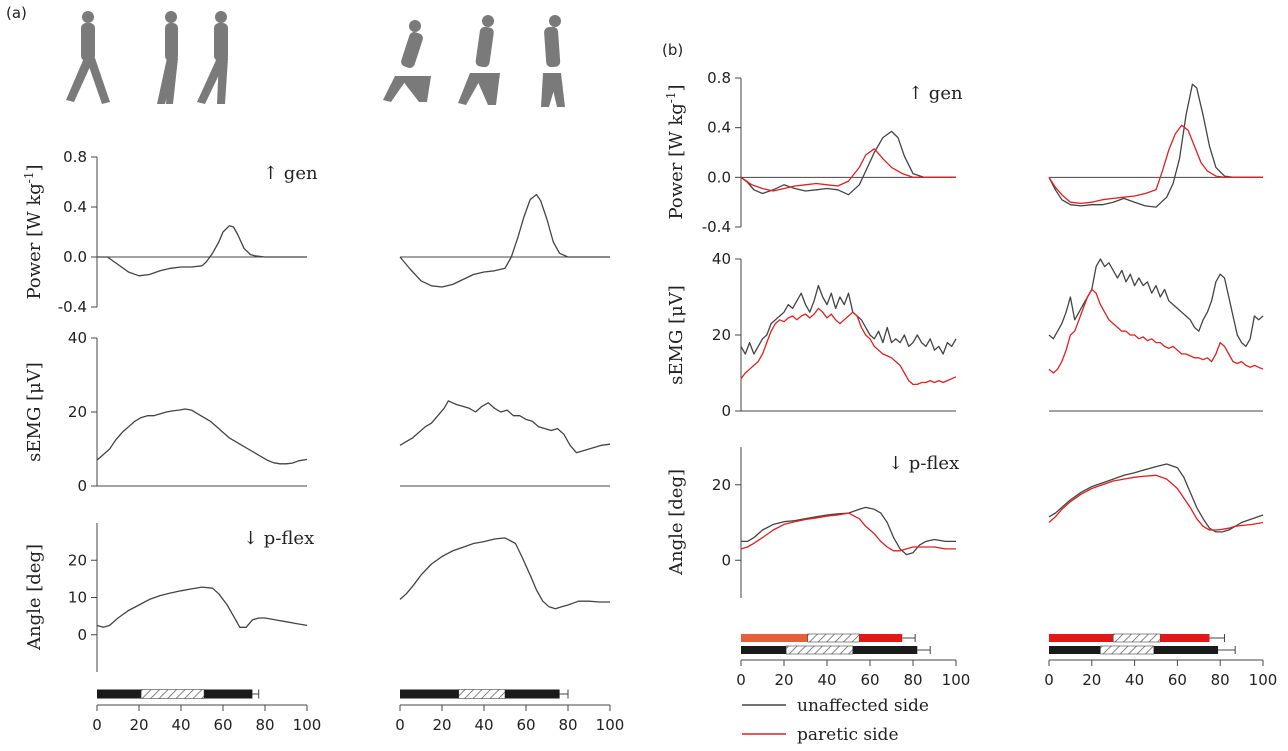 The width and height of the screenshot is (1288, 751). I want to click on phase-bar-a_walk, so click(178, 694).